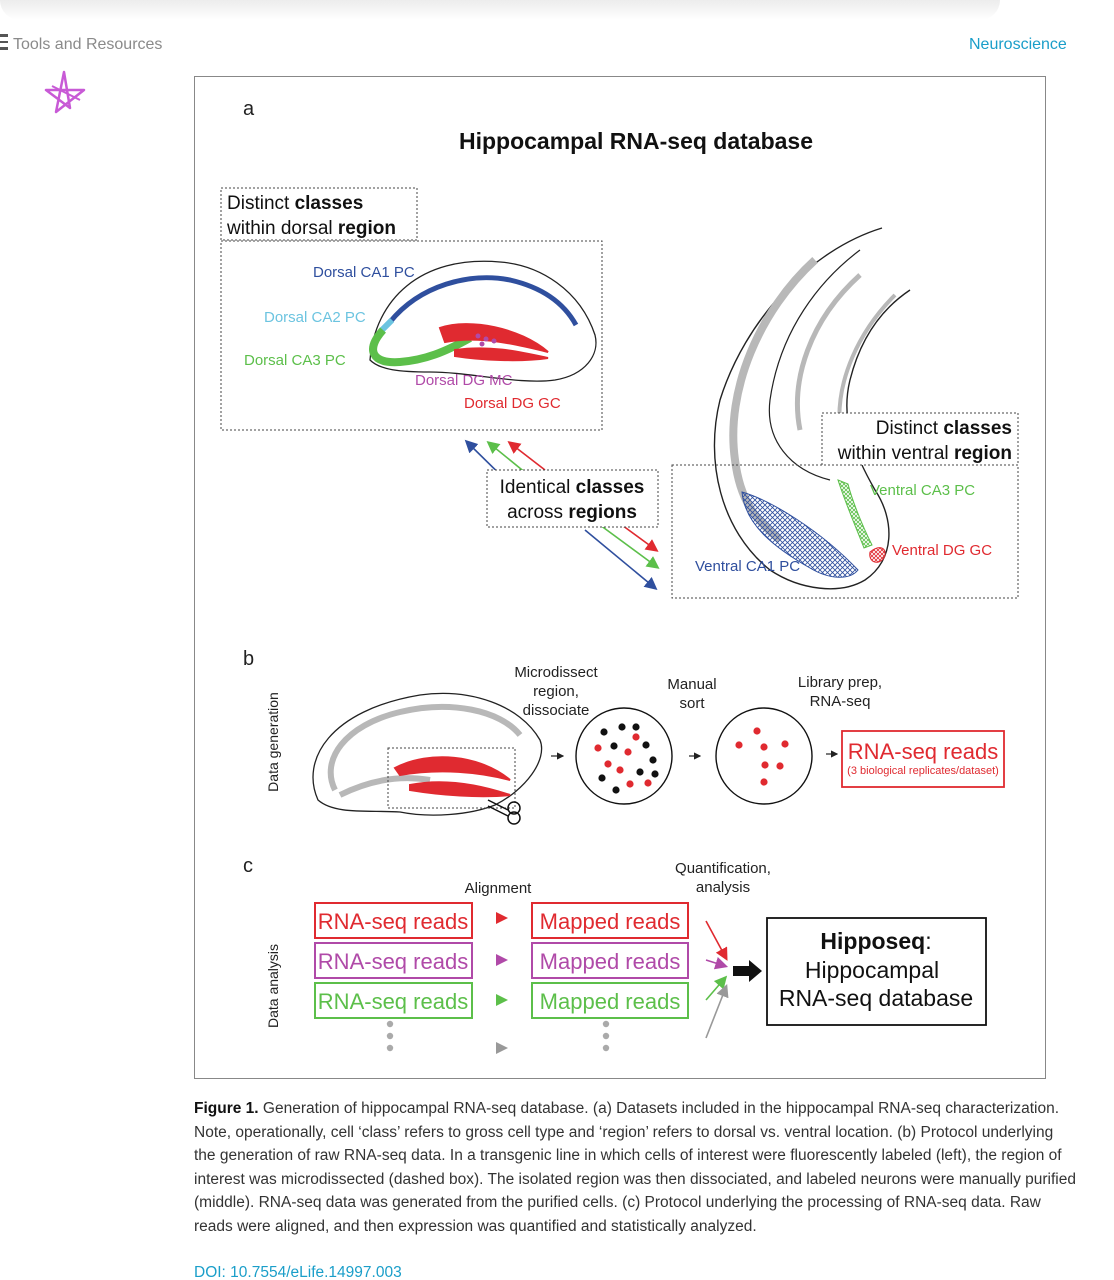 The height and width of the screenshot is (1280, 1114). Describe the element at coordinates (800, 534) in the screenshot. I see `ventral-ca1-region` at that location.